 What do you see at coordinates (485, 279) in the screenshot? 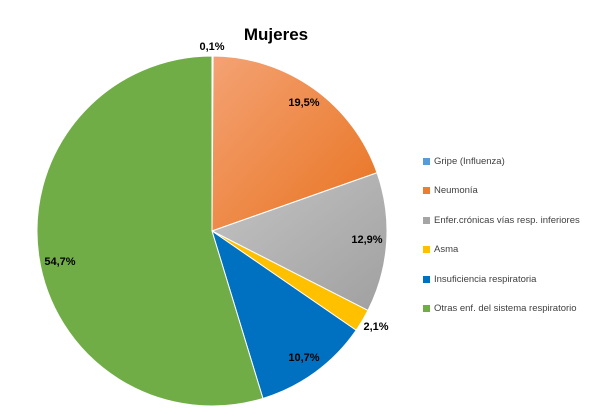
I see `legend-label-5: Insuficiencia respiratoria` at bounding box center [485, 279].